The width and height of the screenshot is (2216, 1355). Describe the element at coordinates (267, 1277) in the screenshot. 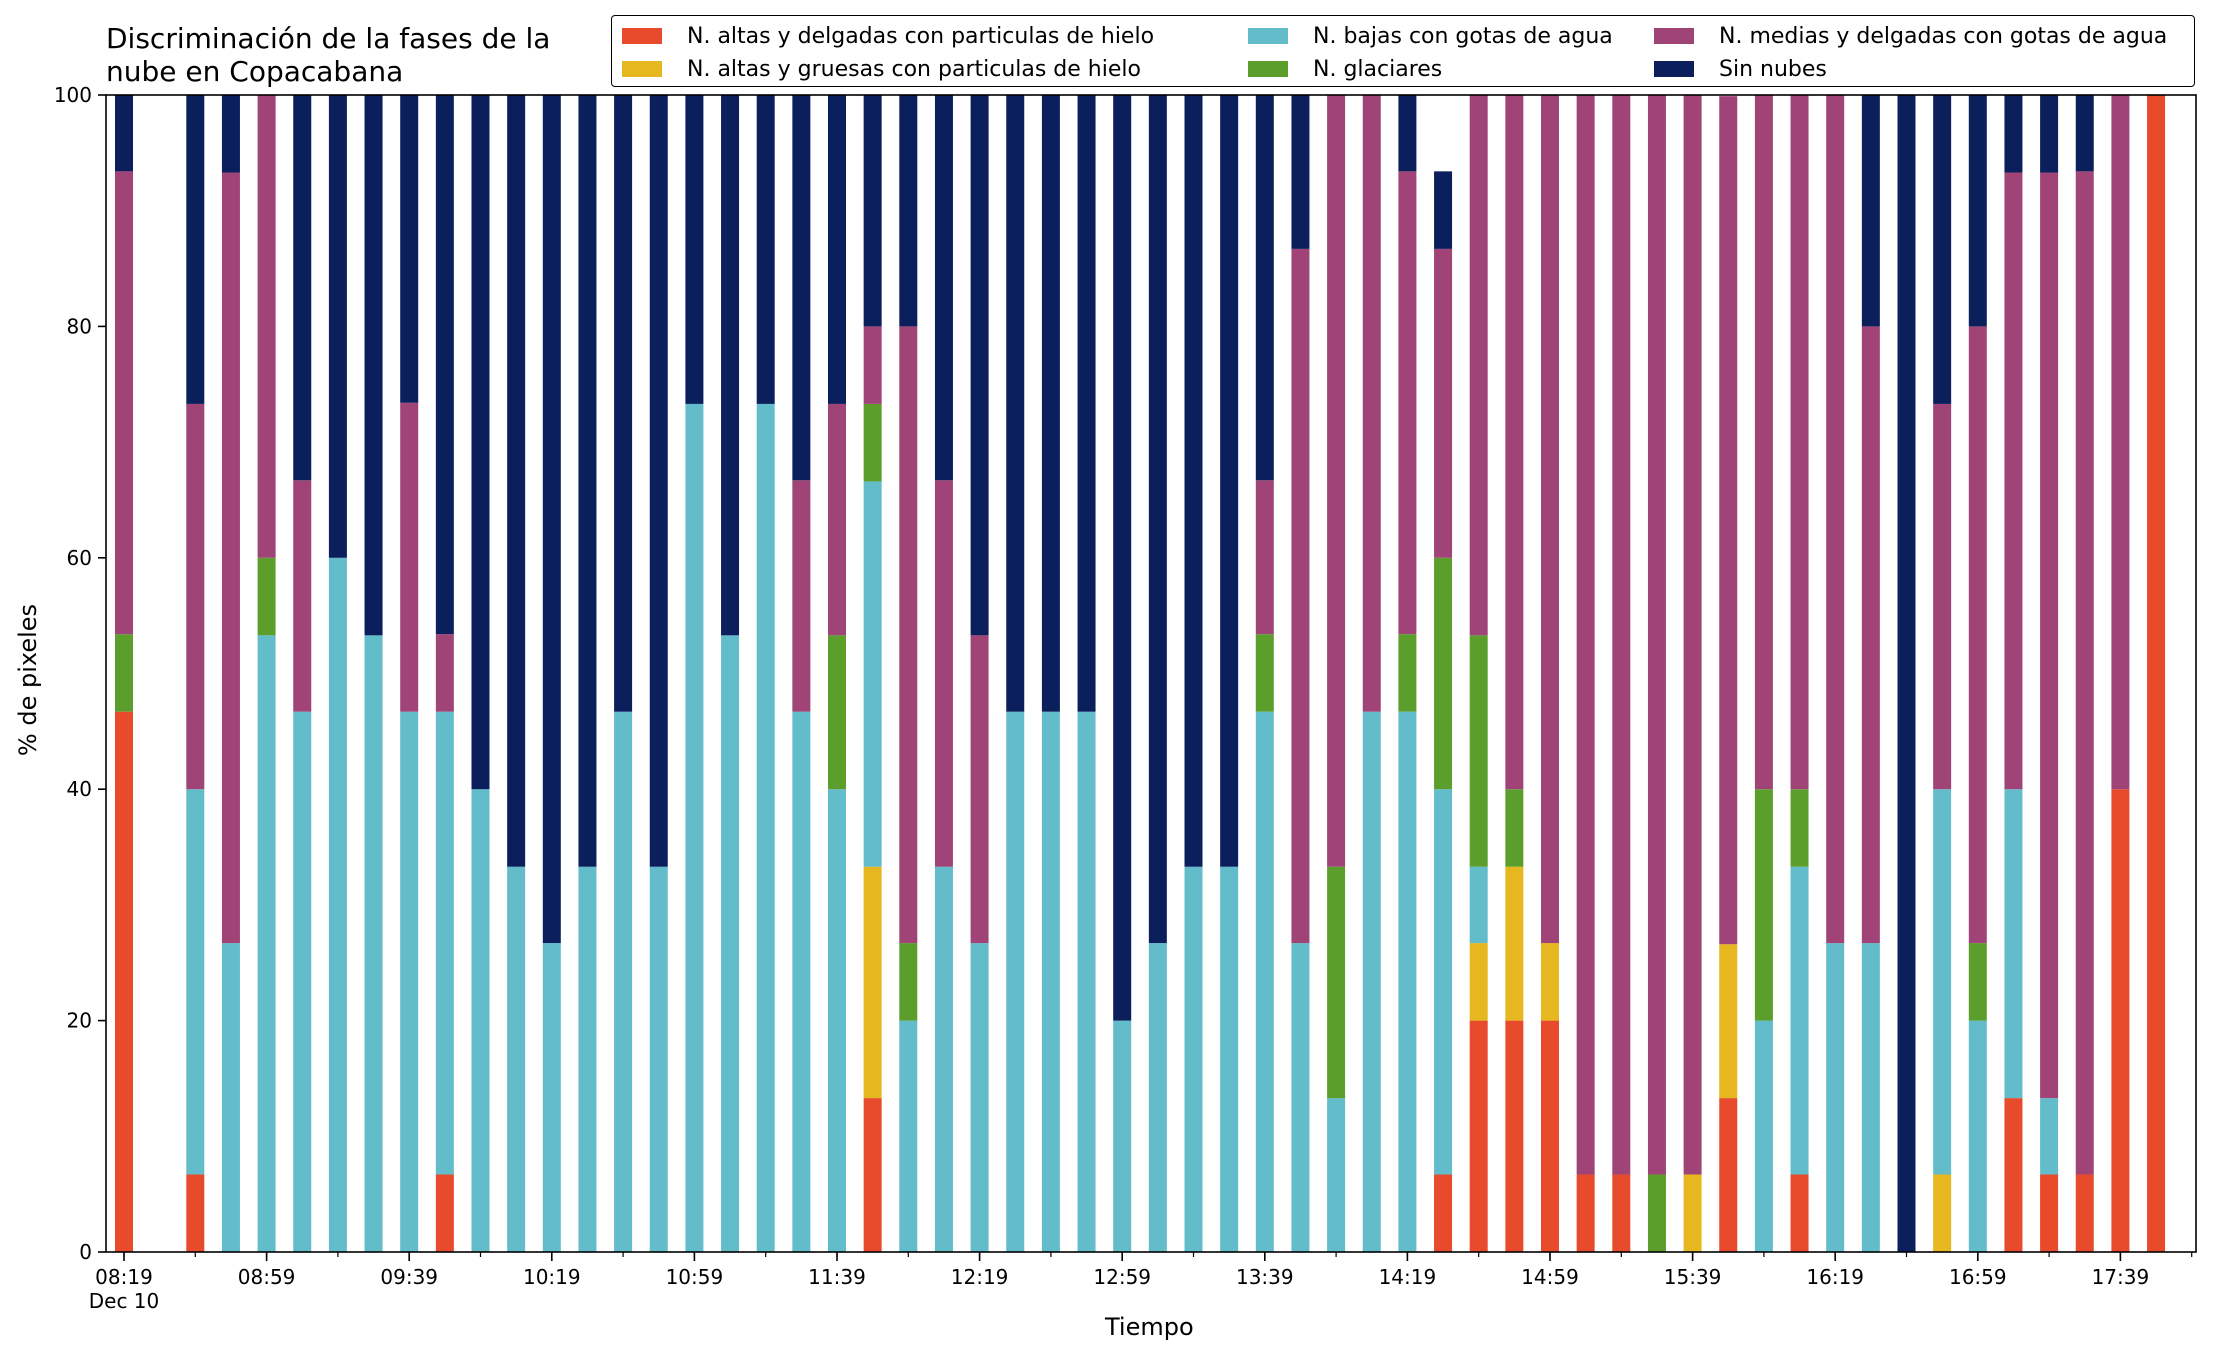

I see `x-tick-label: 08:59` at that location.